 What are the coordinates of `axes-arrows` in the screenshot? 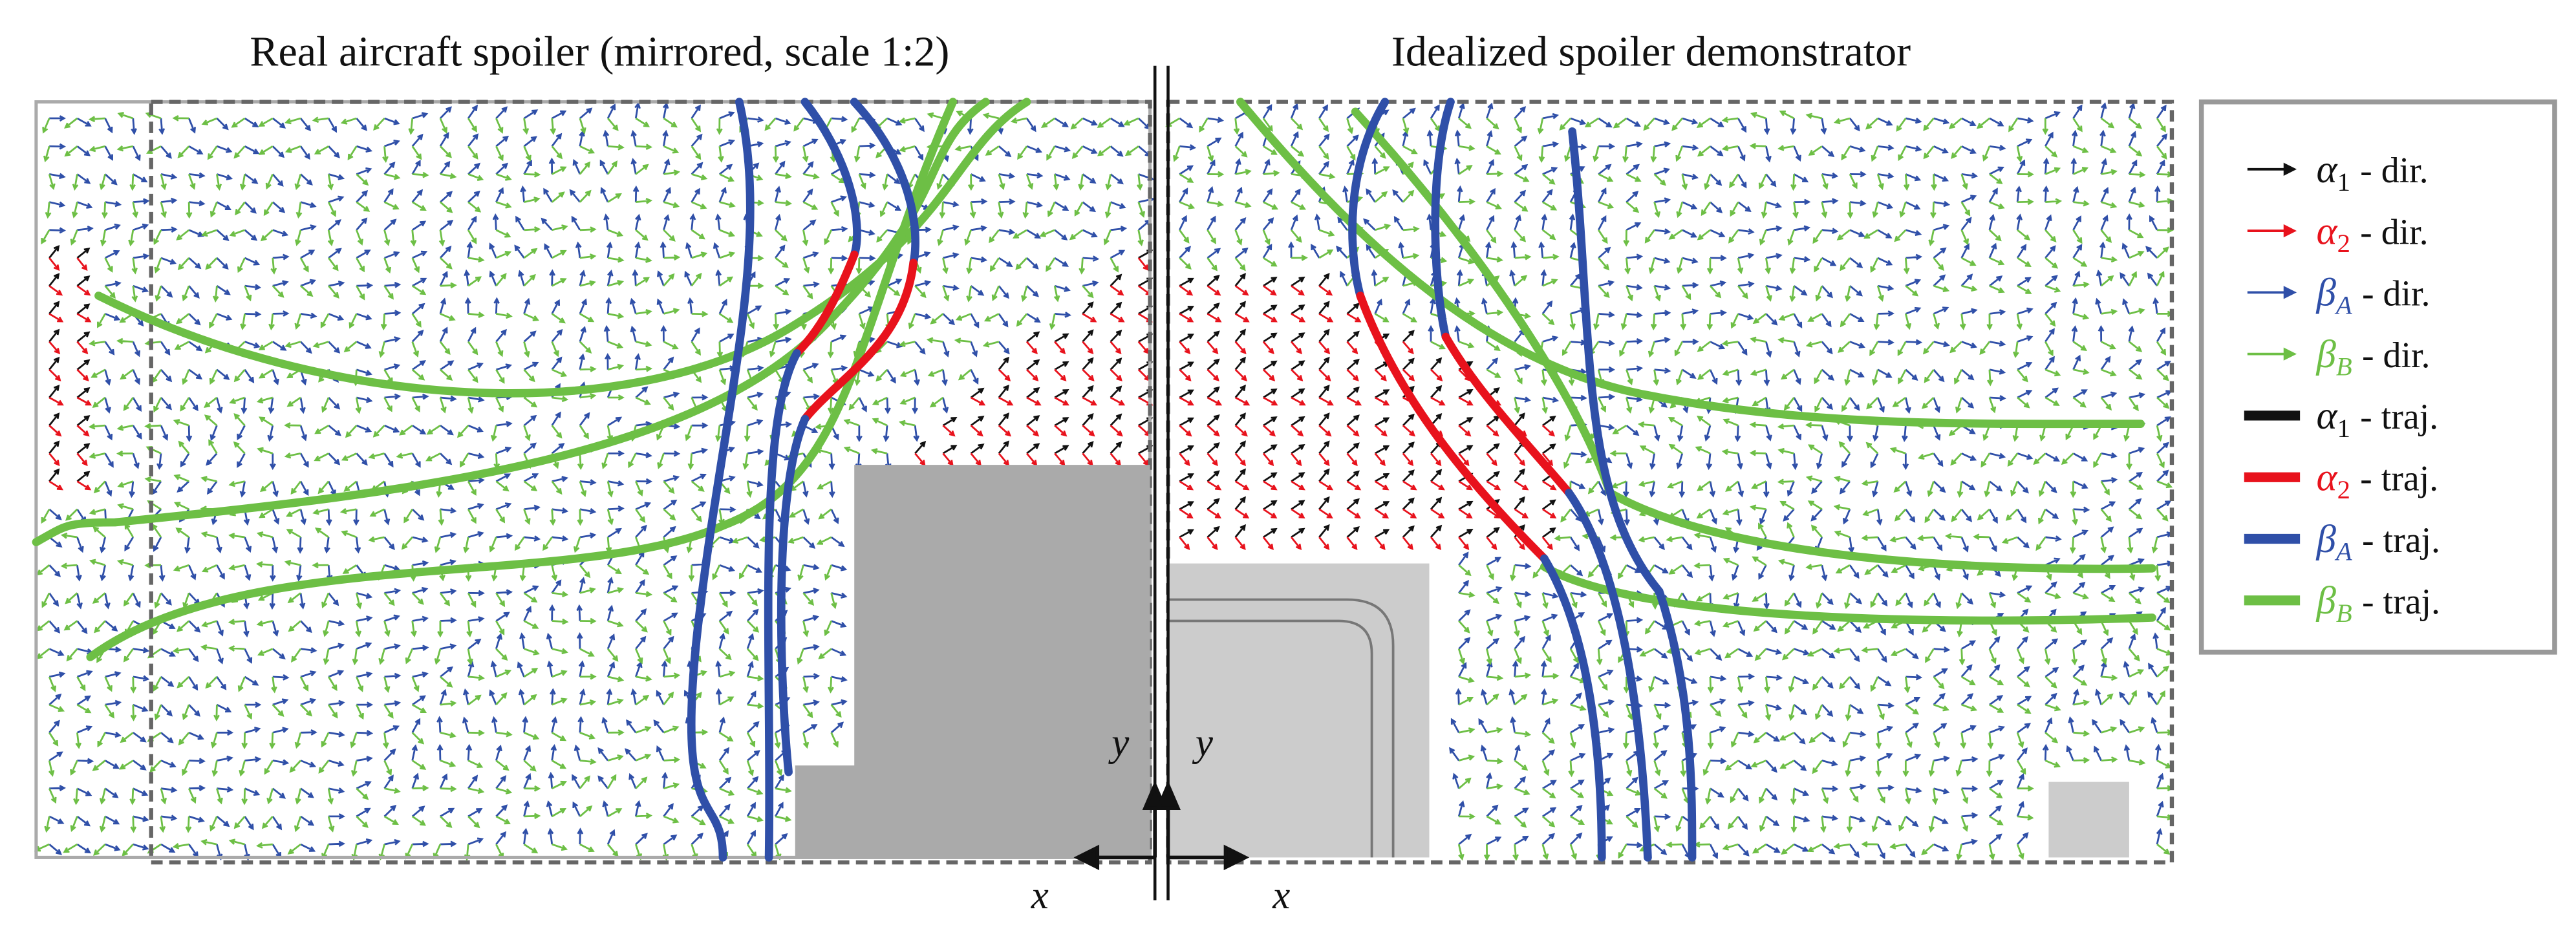 It's located at (1161, 826).